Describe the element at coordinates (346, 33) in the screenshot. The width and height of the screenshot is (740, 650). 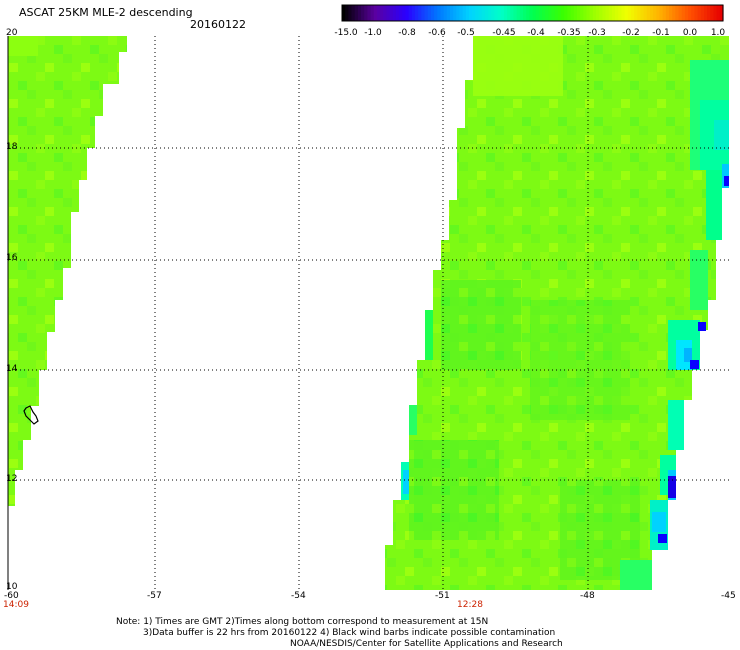
I see `colorbar-label: -15.0` at that location.